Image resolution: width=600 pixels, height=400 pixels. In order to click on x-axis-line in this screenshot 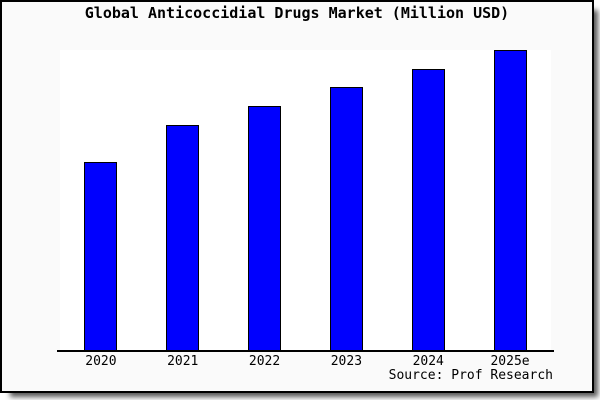, I will do `click(305, 351)`.